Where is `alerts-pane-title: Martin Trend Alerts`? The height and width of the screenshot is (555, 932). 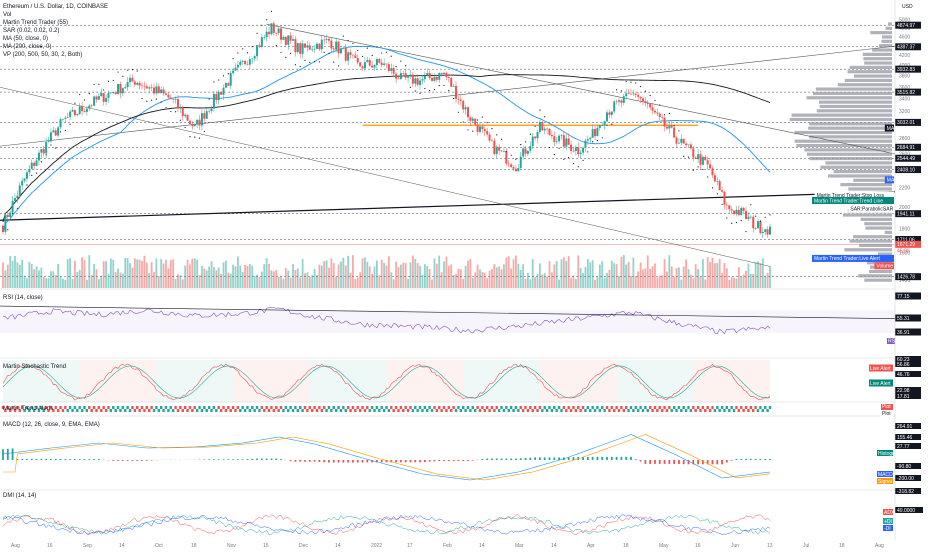 alerts-pane-title: Martin Trend Alerts is located at coordinates (28, 409).